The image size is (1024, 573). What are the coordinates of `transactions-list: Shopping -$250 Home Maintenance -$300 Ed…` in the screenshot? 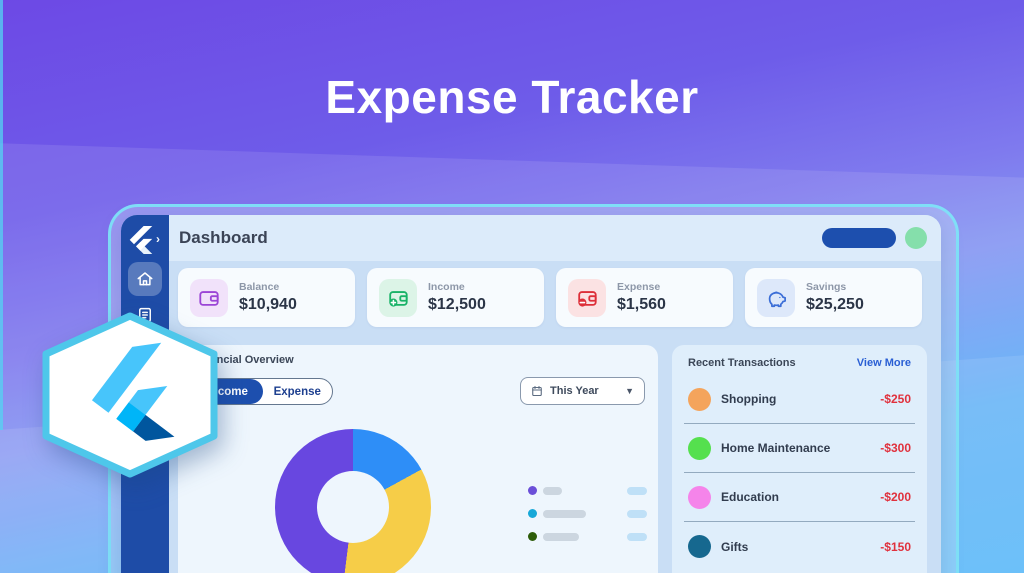 It's located at (799, 473).